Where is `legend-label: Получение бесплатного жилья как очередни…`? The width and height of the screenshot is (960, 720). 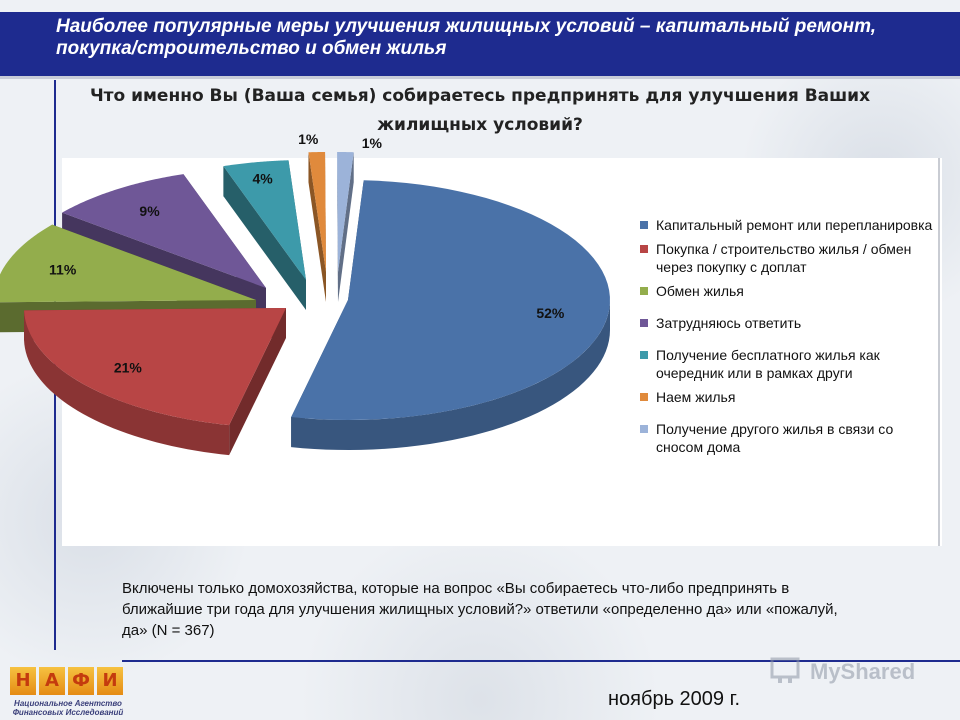
legend-label: Получение бесплатного жилья как очередни… is located at coordinates (768, 364).